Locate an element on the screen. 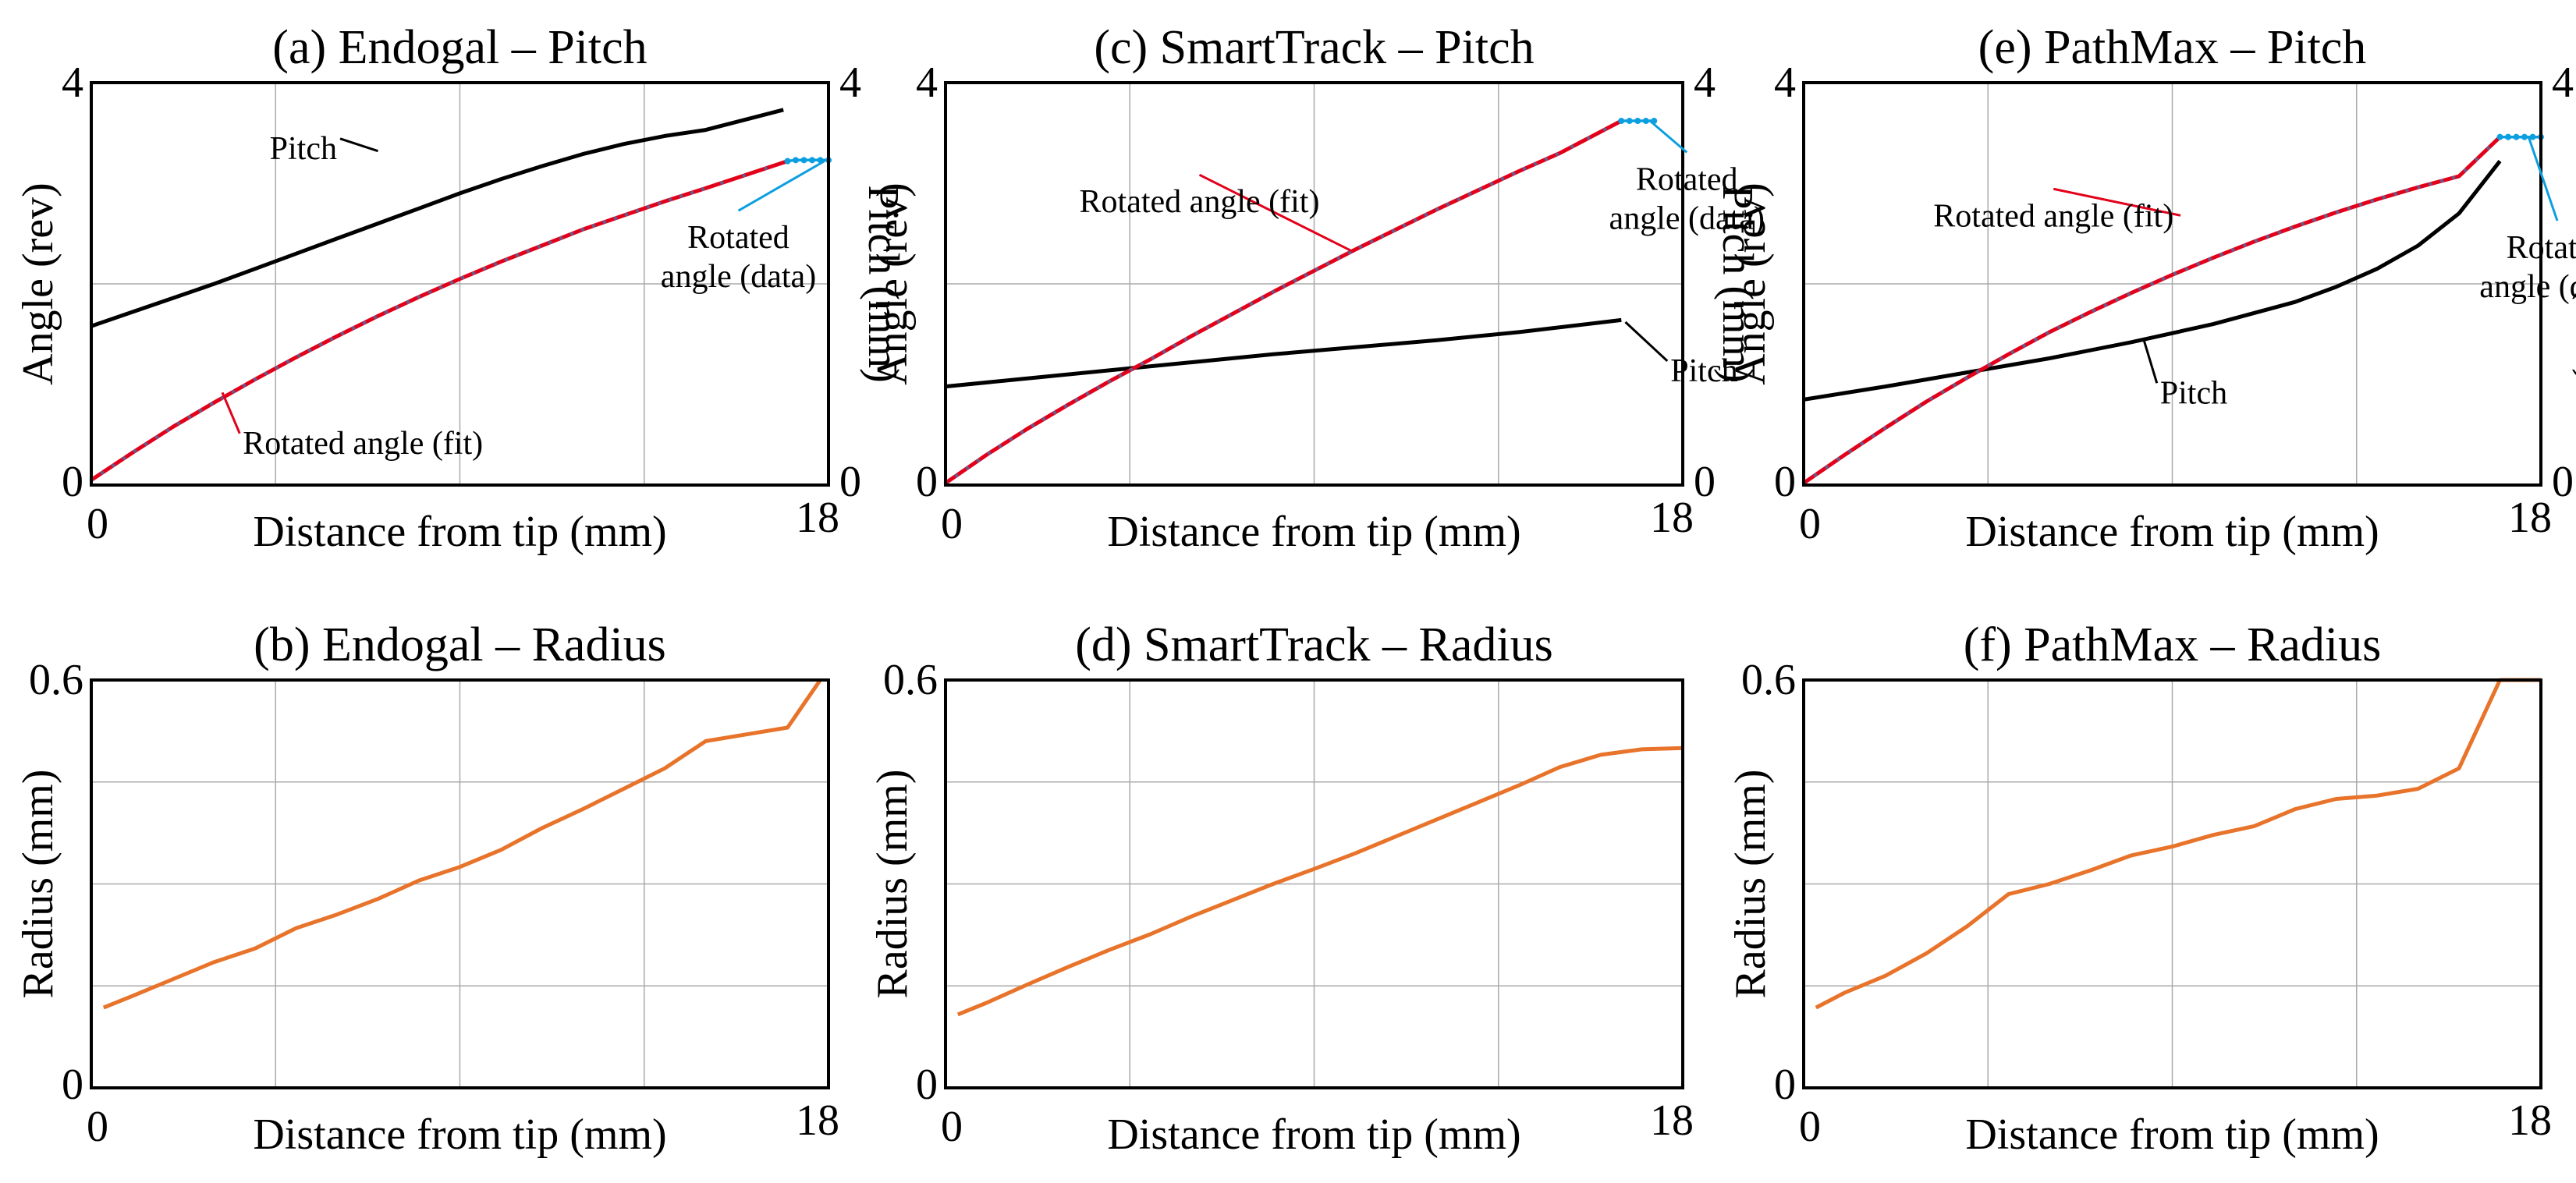  y-axis-label: Angle (rev) is located at coordinates (1750, 283).